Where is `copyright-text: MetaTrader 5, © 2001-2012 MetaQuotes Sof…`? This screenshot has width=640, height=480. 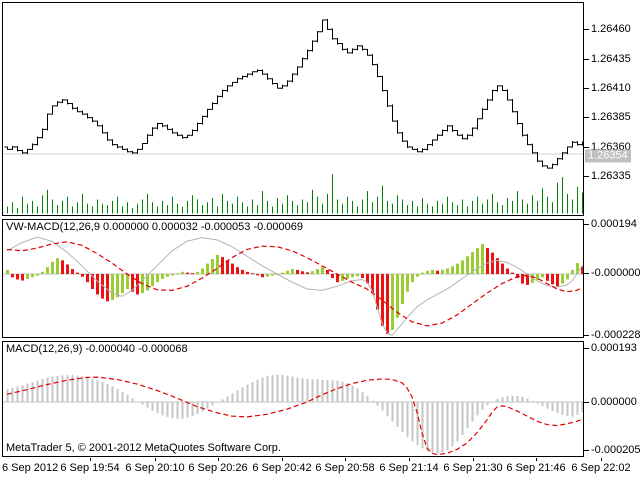 copyright-text: MetaTrader 5, © 2001-2012 MetaQuotes Sof… is located at coordinates (143, 448).